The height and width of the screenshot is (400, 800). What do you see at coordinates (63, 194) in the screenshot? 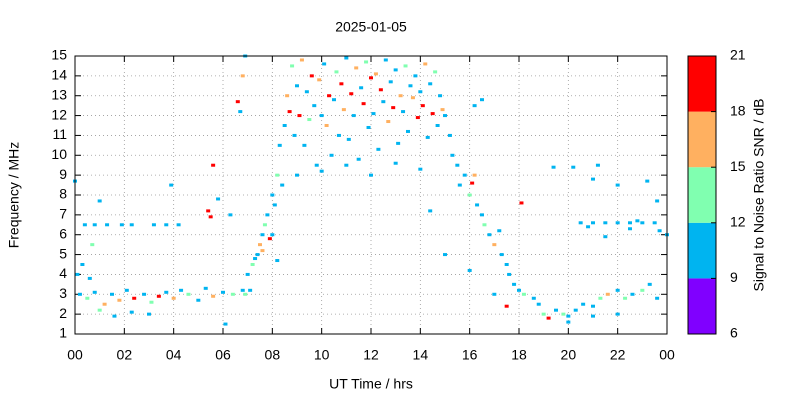
I see `y-tick-label: 8` at bounding box center [63, 194].